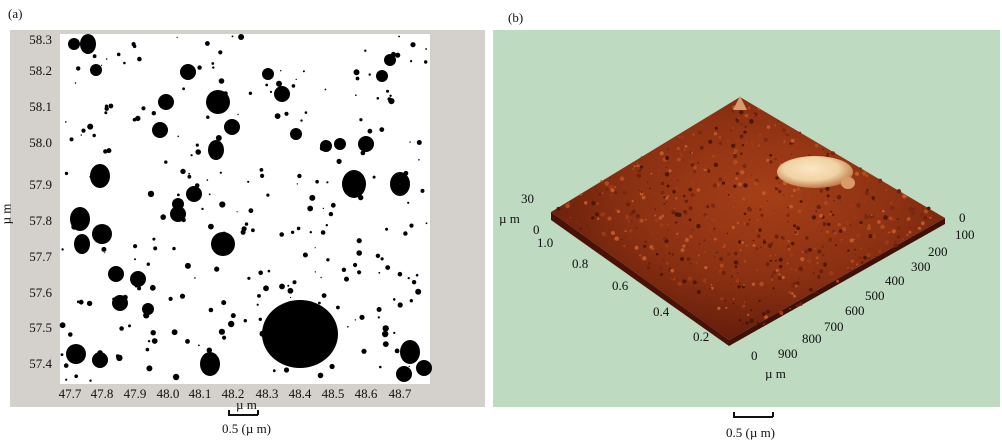 The height and width of the screenshot is (442, 1002). What do you see at coordinates (233, 393) in the screenshot?
I see `x-tick: 48.2` at bounding box center [233, 393].